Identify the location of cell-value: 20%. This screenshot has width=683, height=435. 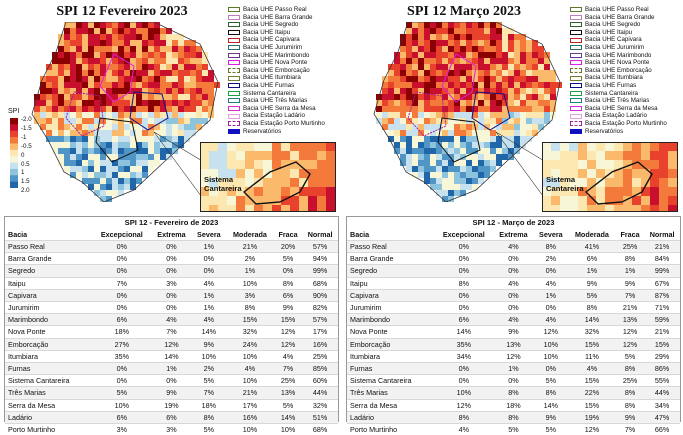
(288, 247).